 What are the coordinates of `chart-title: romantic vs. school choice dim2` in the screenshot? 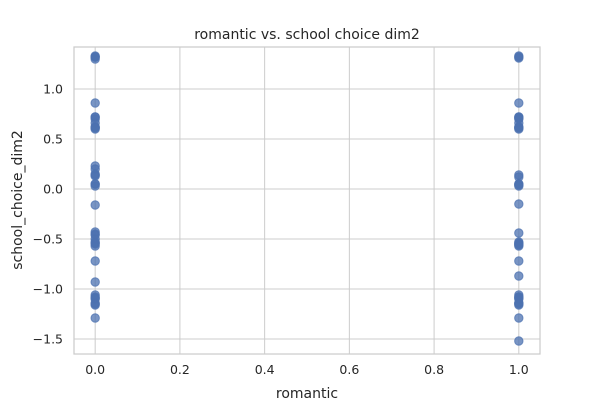 It's located at (307, 35).